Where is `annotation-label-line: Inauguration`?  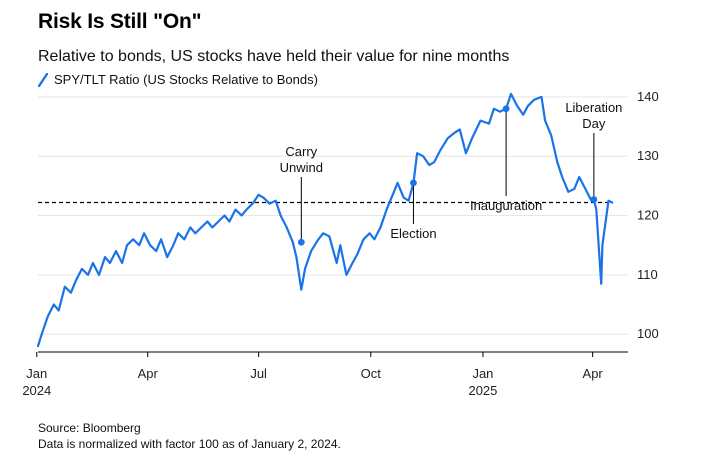 annotation-label-line: Inauguration is located at coordinates (506, 205).